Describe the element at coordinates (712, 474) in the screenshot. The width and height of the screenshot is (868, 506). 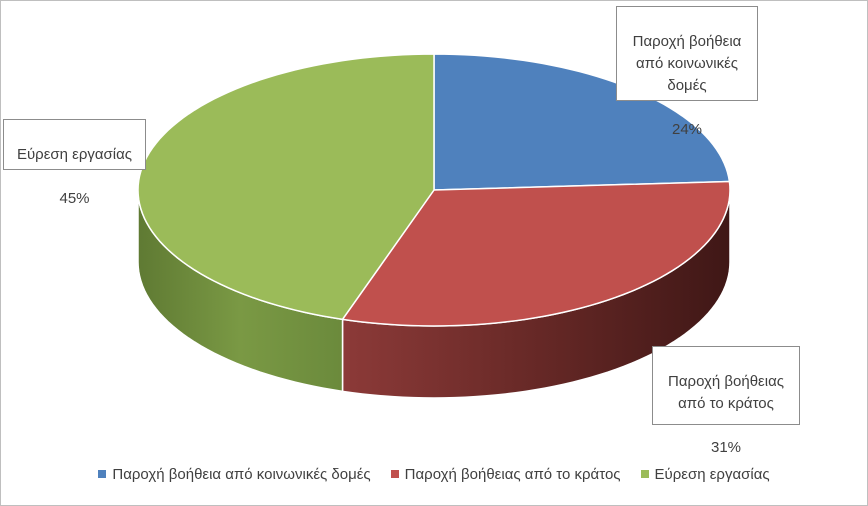
I see `legend-label: Εύρεση εργασίας` at that location.